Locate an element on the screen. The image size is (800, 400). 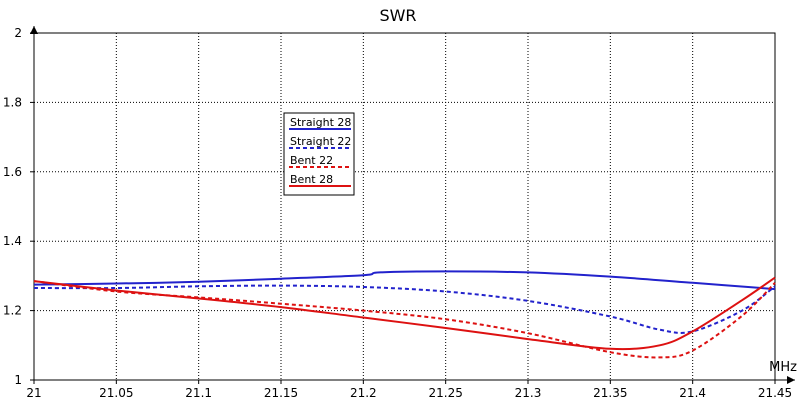
y-tick-label: 1.4 is located at coordinates (12, 241).